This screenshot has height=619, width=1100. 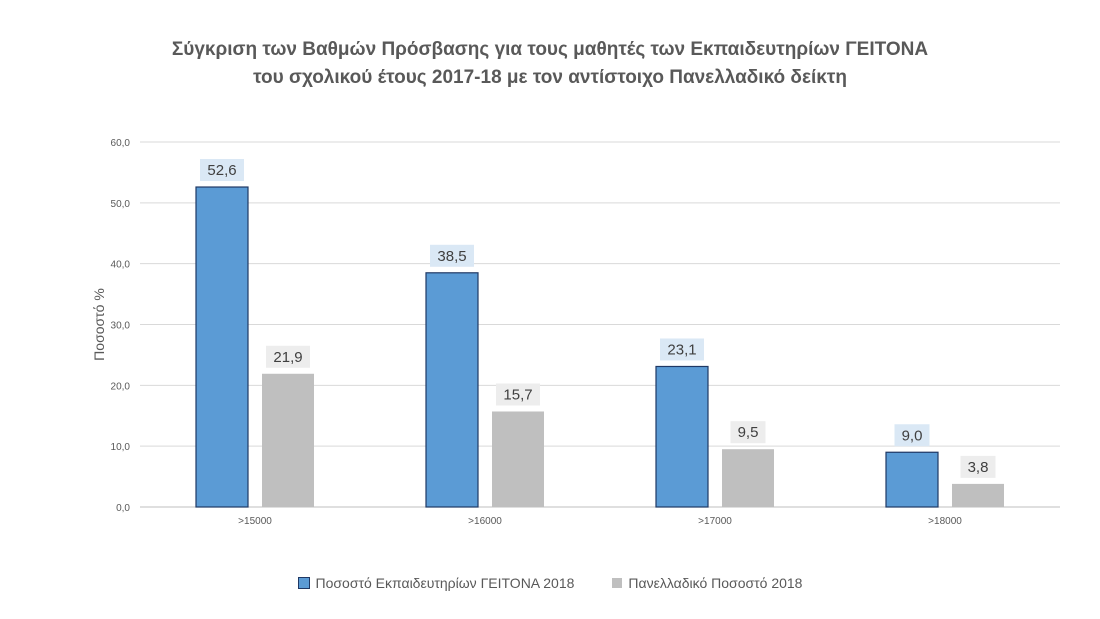 I want to click on data-label: 38,5, so click(x=451, y=256).